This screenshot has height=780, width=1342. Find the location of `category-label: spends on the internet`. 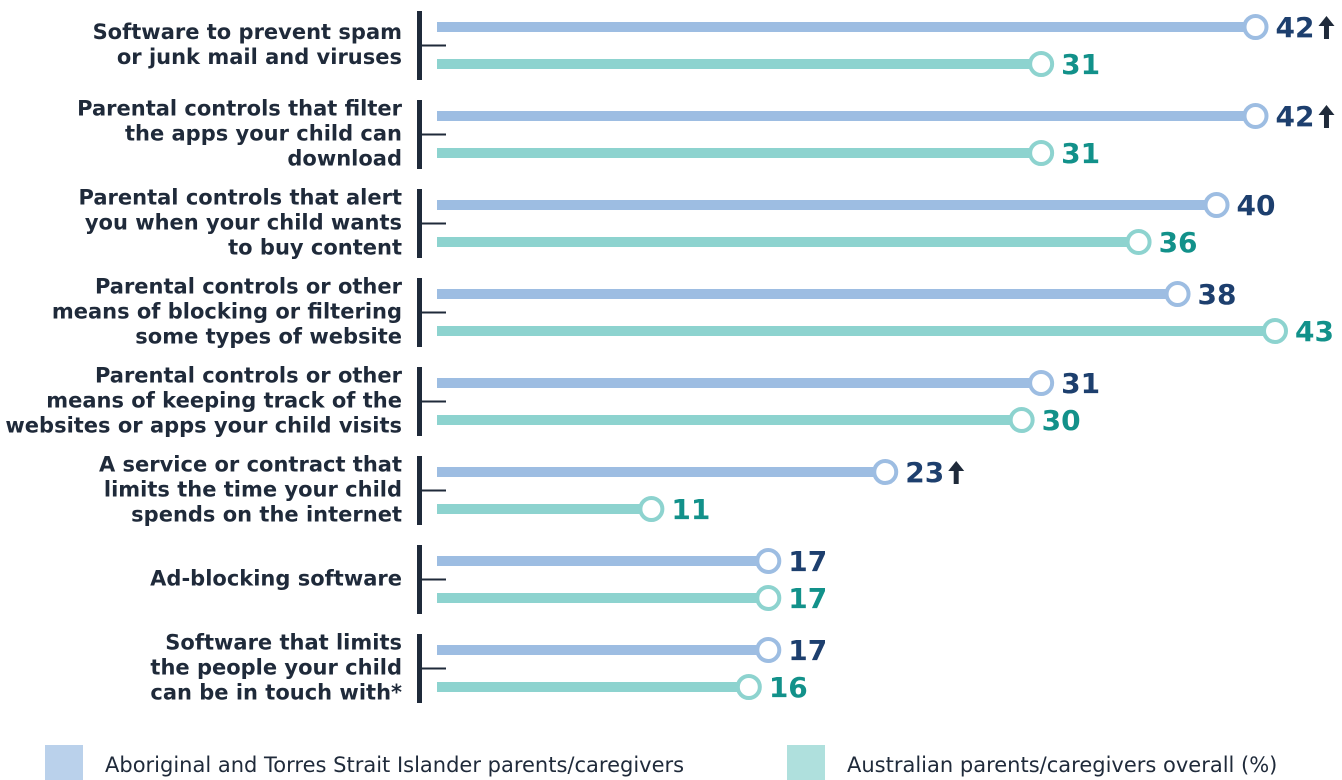

category-label: spends on the internet is located at coordinates (266, 515).